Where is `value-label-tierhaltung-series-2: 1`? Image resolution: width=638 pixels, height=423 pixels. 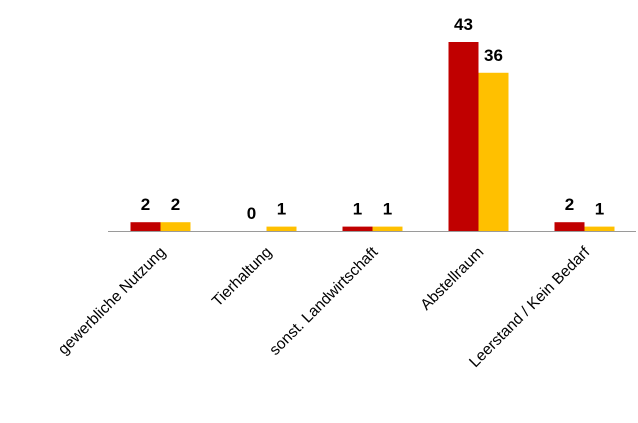 value-label-tierhaltung-series-2: 1 is located at coordinates (281, 209).